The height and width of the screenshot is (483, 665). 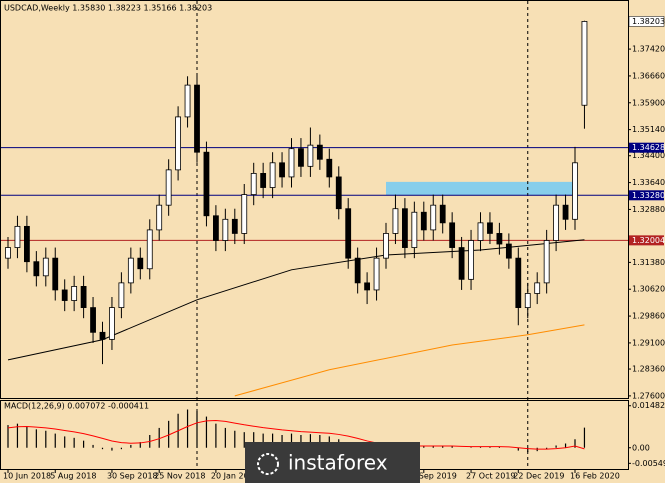 I want to click on x-tick-label: 22 Dec 2019, so click(x=538, y=476).